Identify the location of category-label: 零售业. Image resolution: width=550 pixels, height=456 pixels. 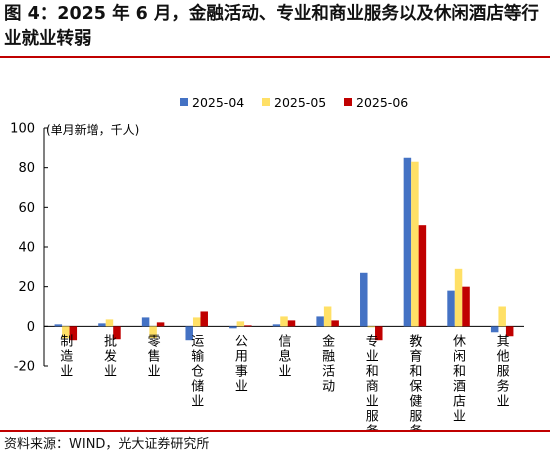
(154, 356).